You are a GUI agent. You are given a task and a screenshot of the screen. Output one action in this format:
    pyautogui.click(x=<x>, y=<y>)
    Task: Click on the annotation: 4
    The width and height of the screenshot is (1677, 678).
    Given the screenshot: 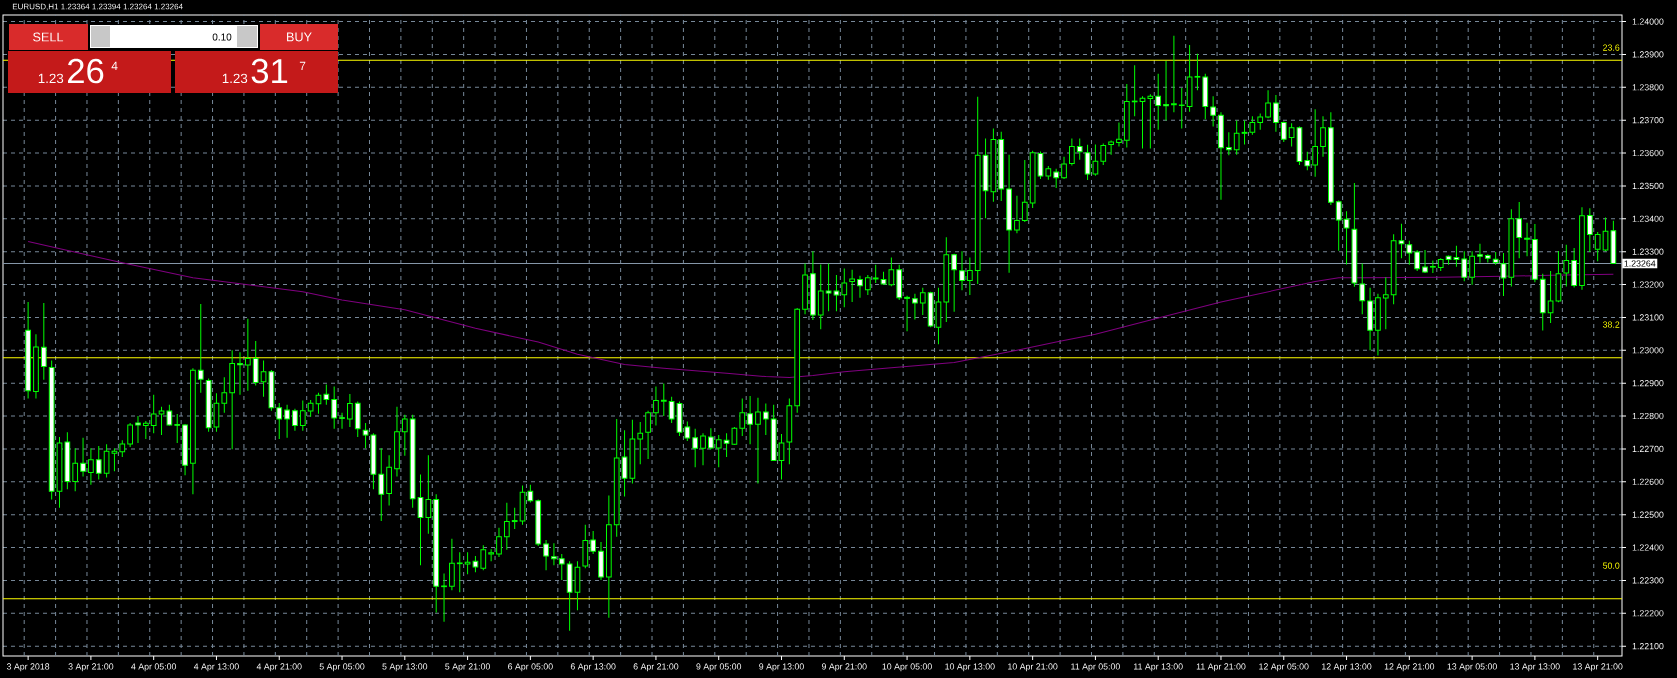 What is the action you would take?
    pyautogui.click(x=114, y=65)
    